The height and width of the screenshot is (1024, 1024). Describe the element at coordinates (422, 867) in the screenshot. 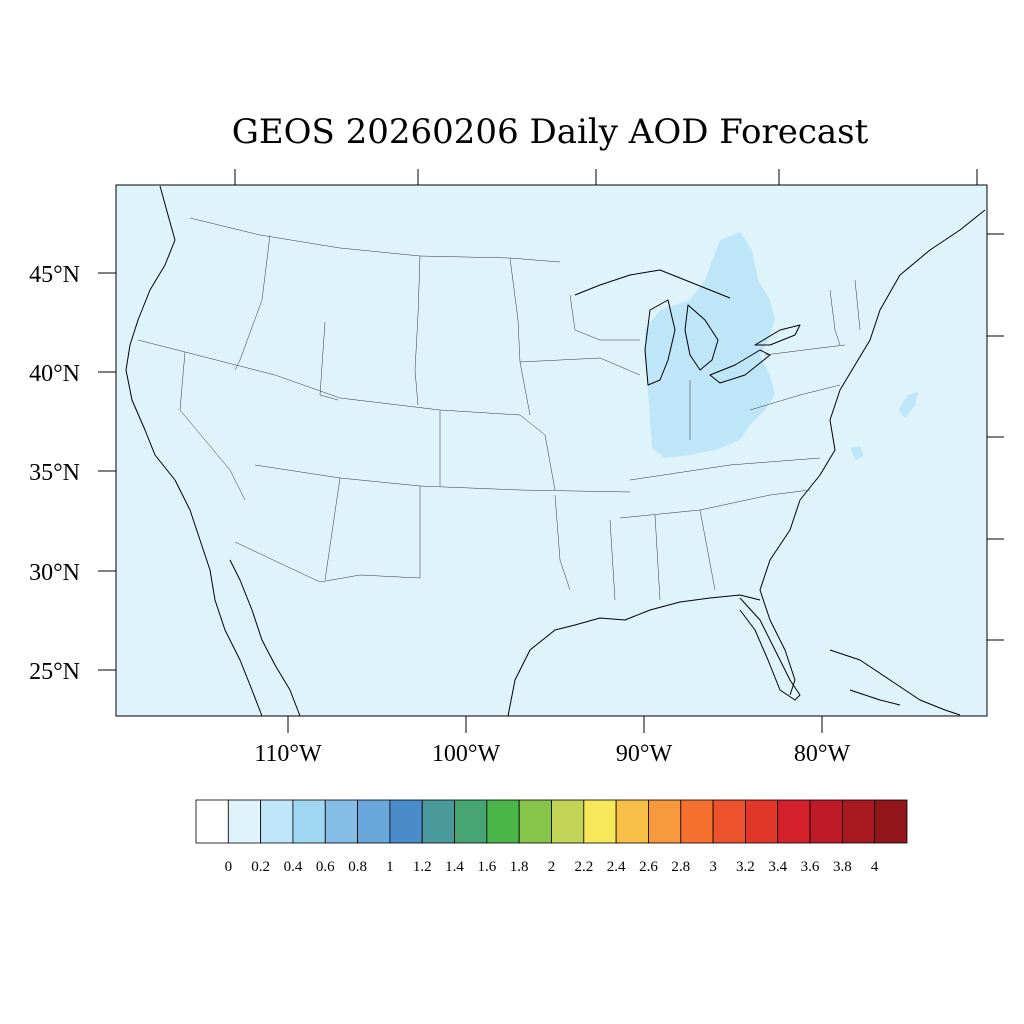

I see `colorbar-tick-label: 1.2` at that location.